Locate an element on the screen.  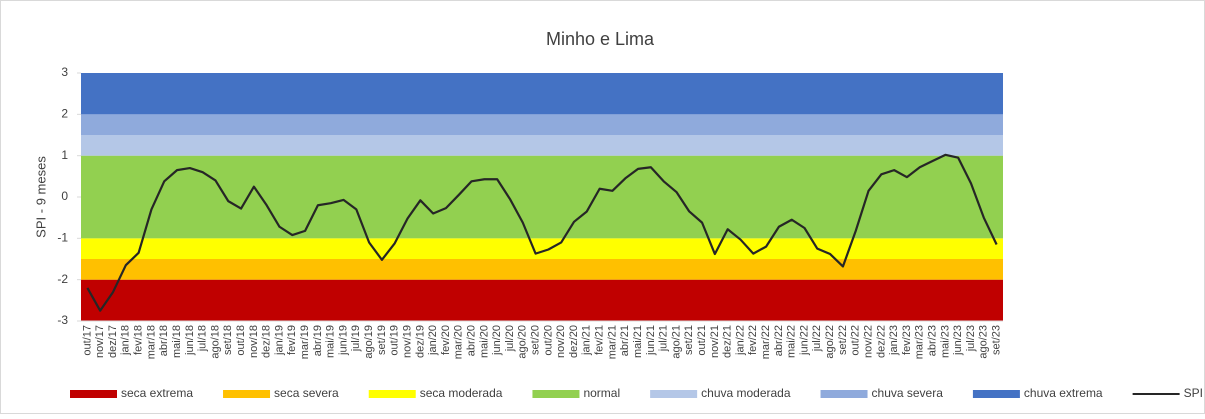
x-tick-label: mar/19 is located at coordinates (305, 342).